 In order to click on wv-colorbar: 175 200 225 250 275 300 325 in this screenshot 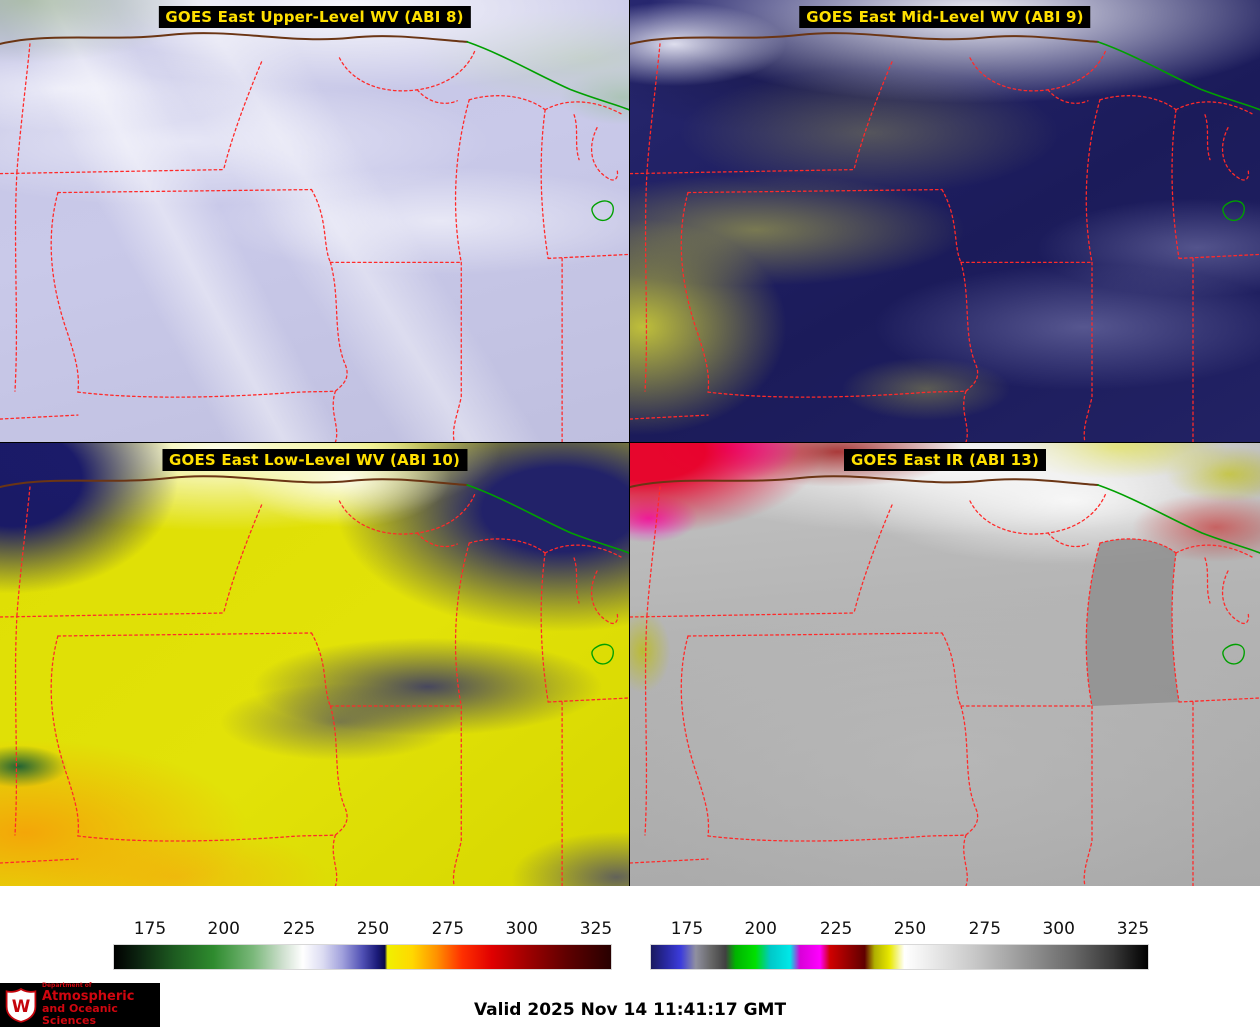, I will do `click(362, 945)`.